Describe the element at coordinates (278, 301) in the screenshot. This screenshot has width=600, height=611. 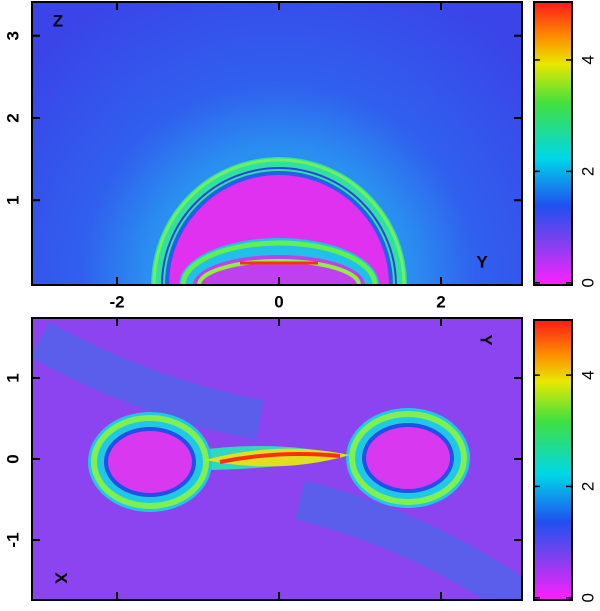
I see `x-tick-label: 0` at that location.